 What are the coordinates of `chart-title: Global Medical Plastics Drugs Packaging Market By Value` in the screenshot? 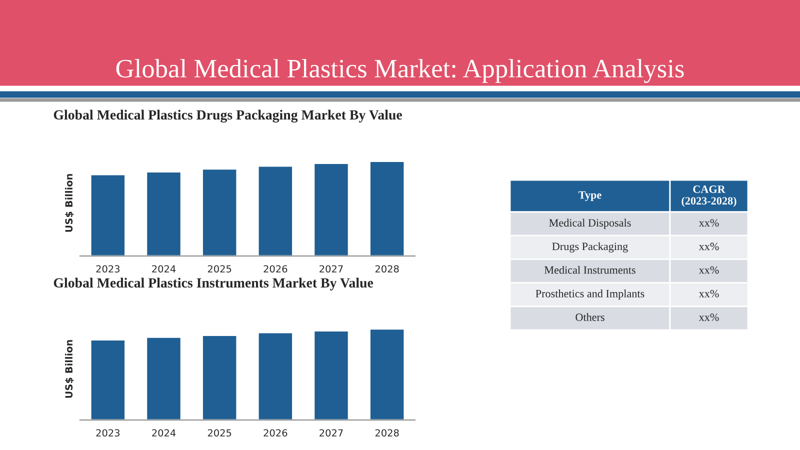 It's located at (228, 116).